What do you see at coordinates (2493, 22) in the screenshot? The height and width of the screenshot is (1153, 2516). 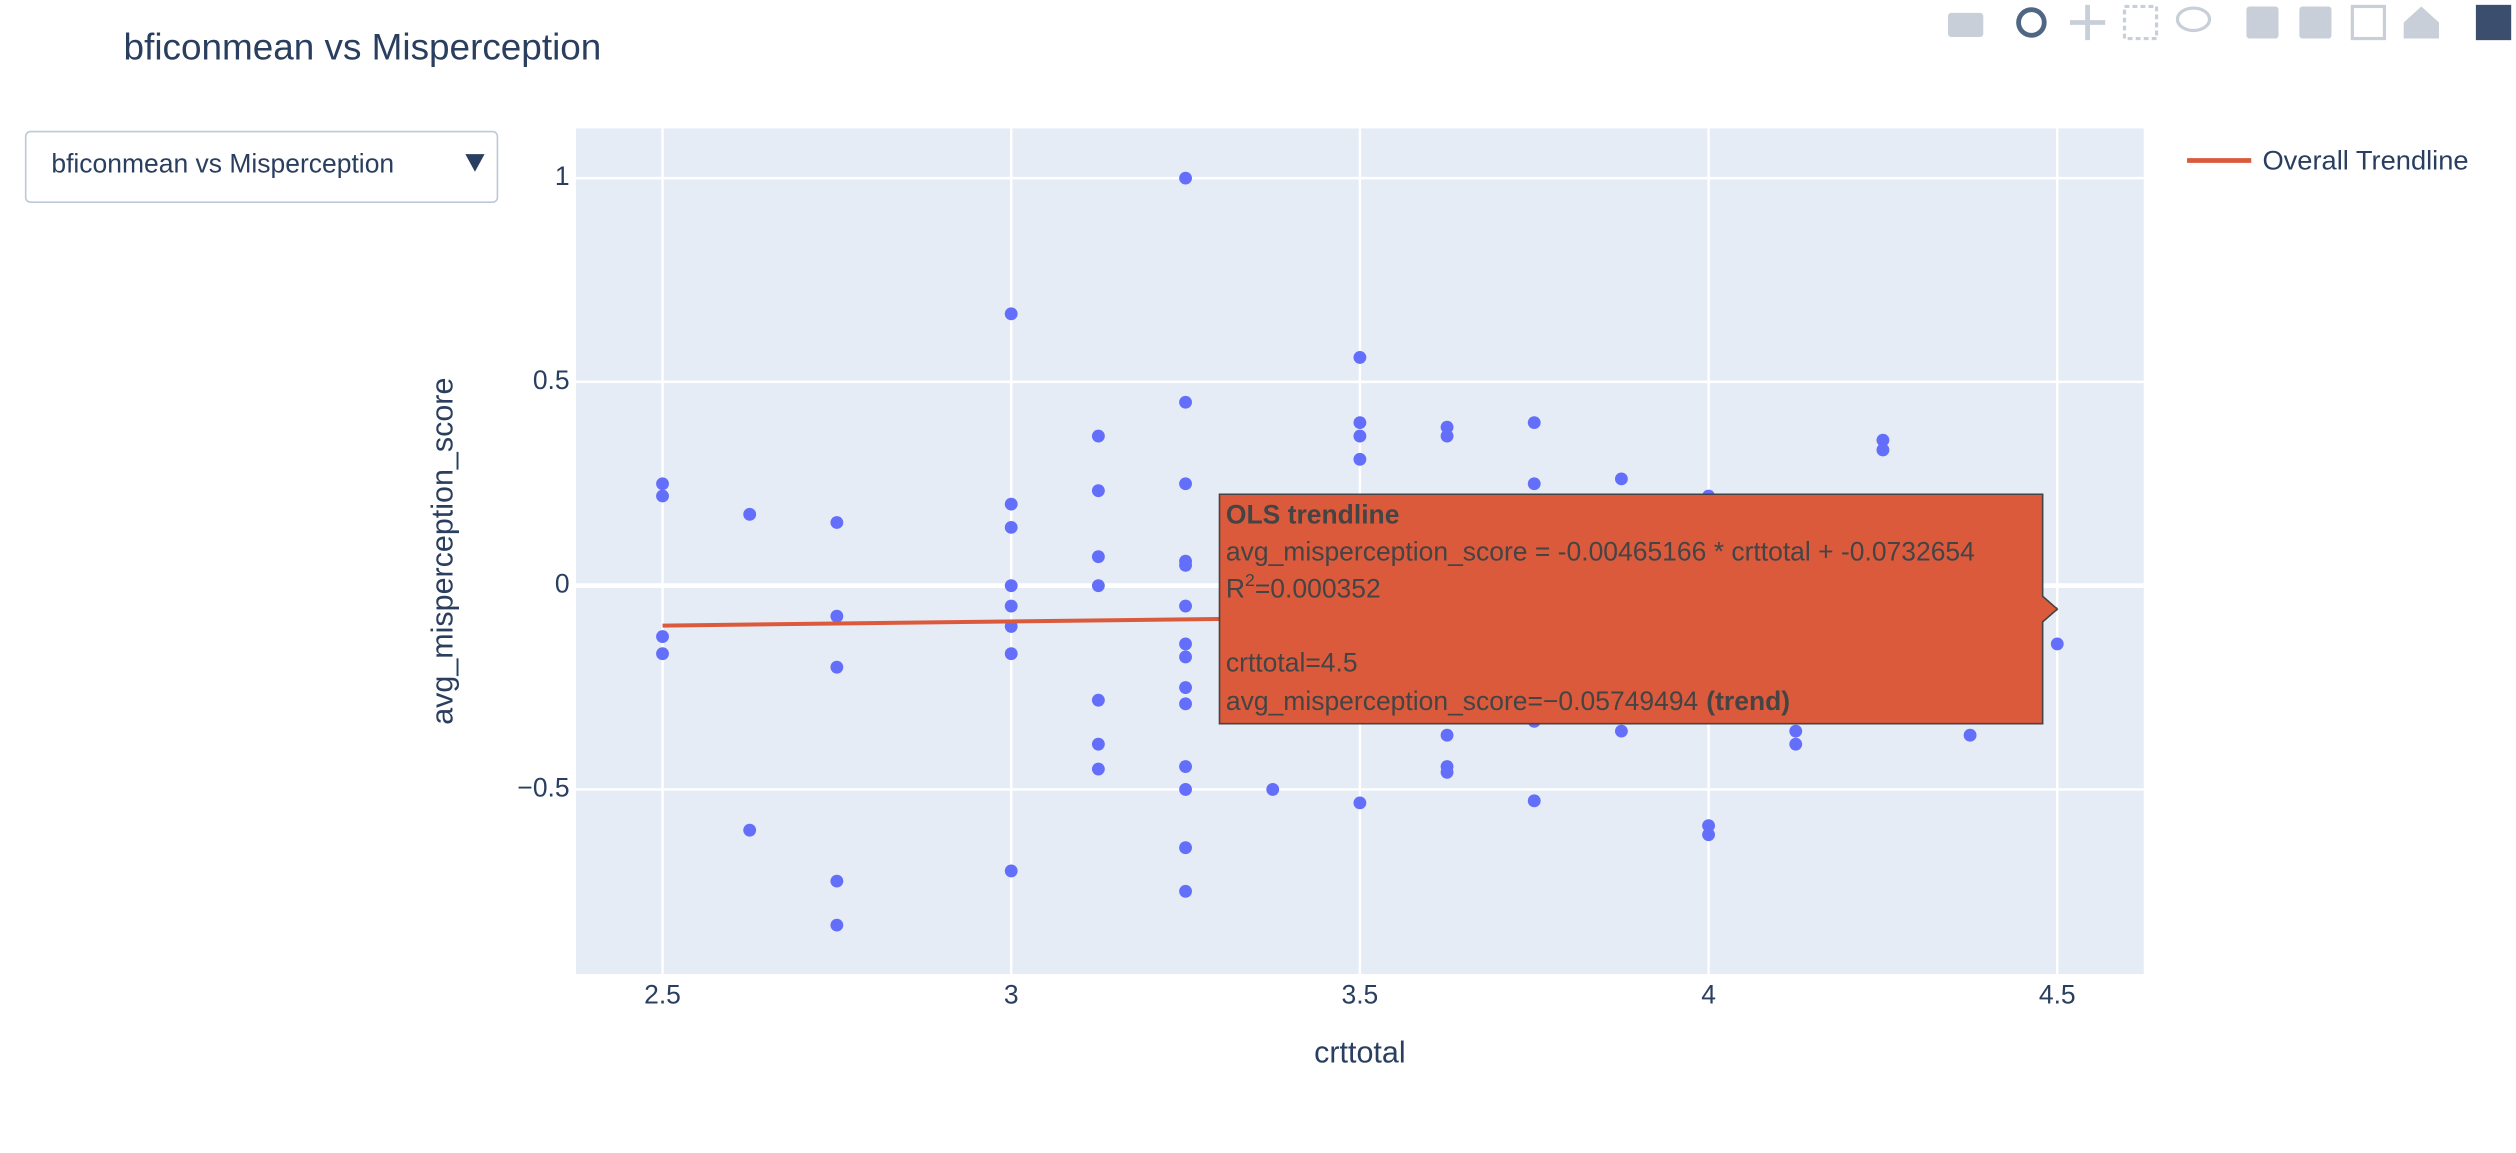 I see `plotly-logo` at bounding box center [2493, 22].